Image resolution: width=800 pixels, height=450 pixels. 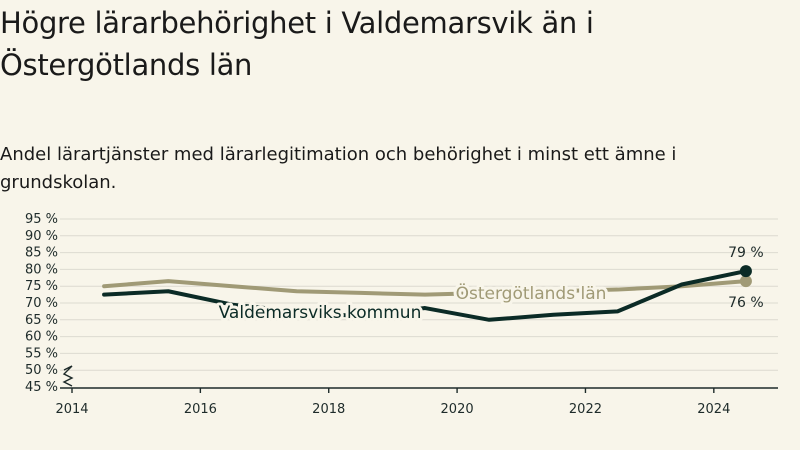 I want to click on x-tick-label: 2022, so click(x=585, y=409).